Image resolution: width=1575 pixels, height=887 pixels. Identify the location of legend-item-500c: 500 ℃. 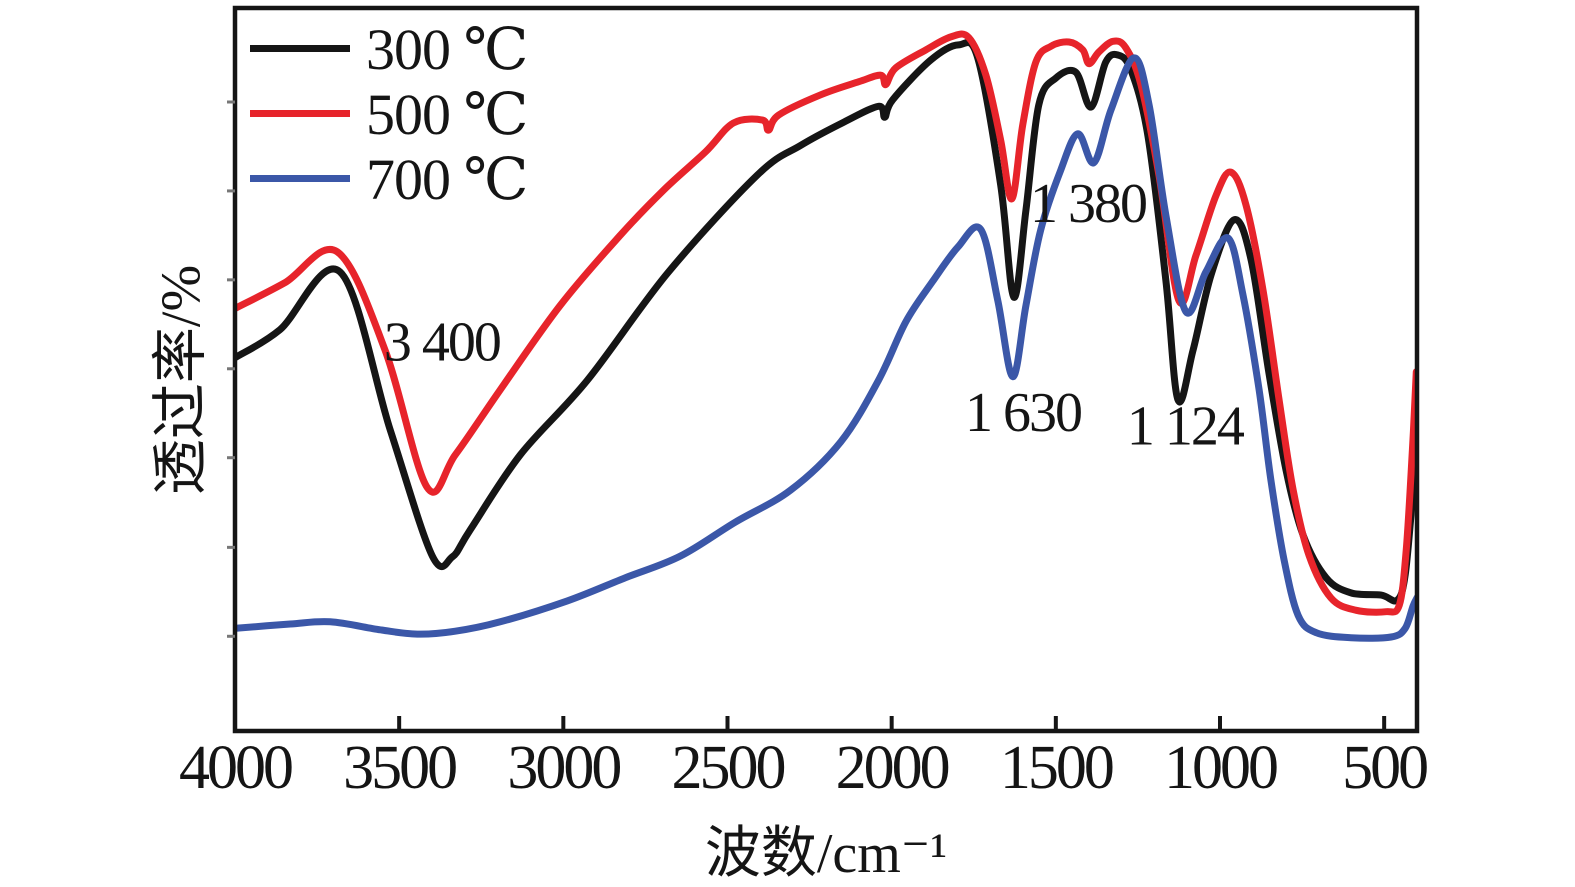
(389, 114).